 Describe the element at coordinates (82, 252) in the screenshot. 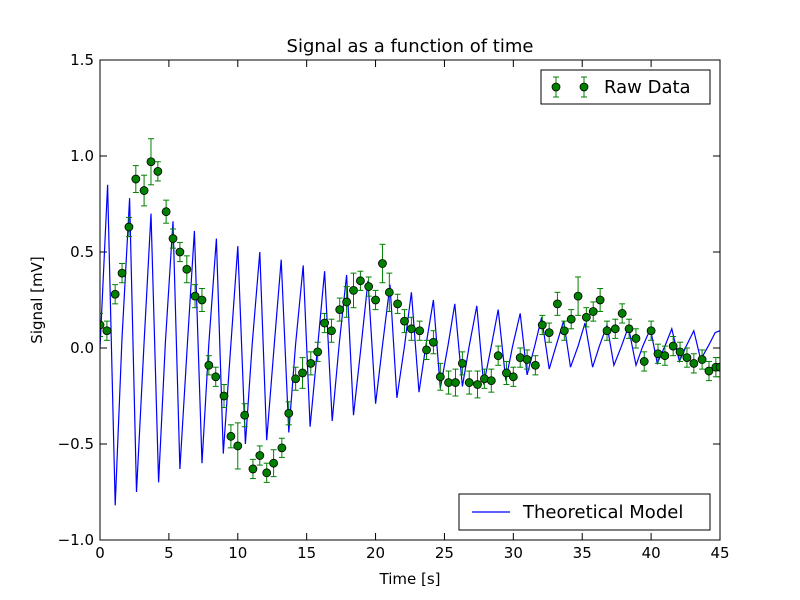

I see `y-tick-label: 0.5` at that location.